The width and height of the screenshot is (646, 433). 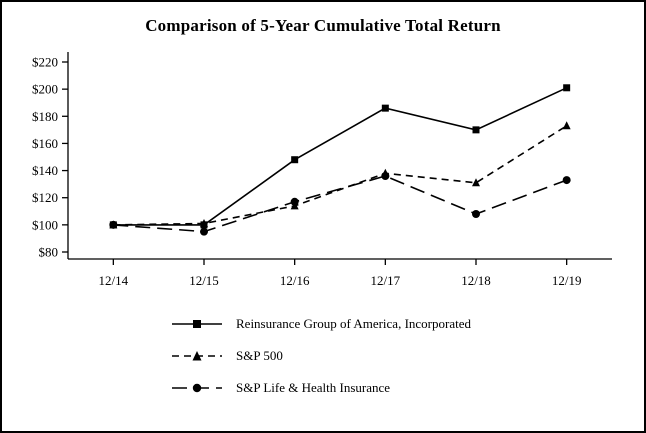 I want to click on x-tick-label: 12/16, so click(x=295, y=280).